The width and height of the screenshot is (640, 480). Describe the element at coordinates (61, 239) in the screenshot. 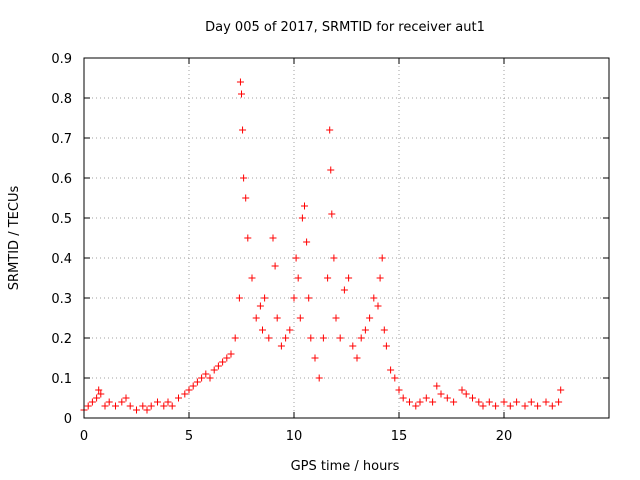

I see `y-tick-labels: 0 0.1 0.2 0.3 0.4 0.5 0.6 0.7 0.8 0.9` at that location.